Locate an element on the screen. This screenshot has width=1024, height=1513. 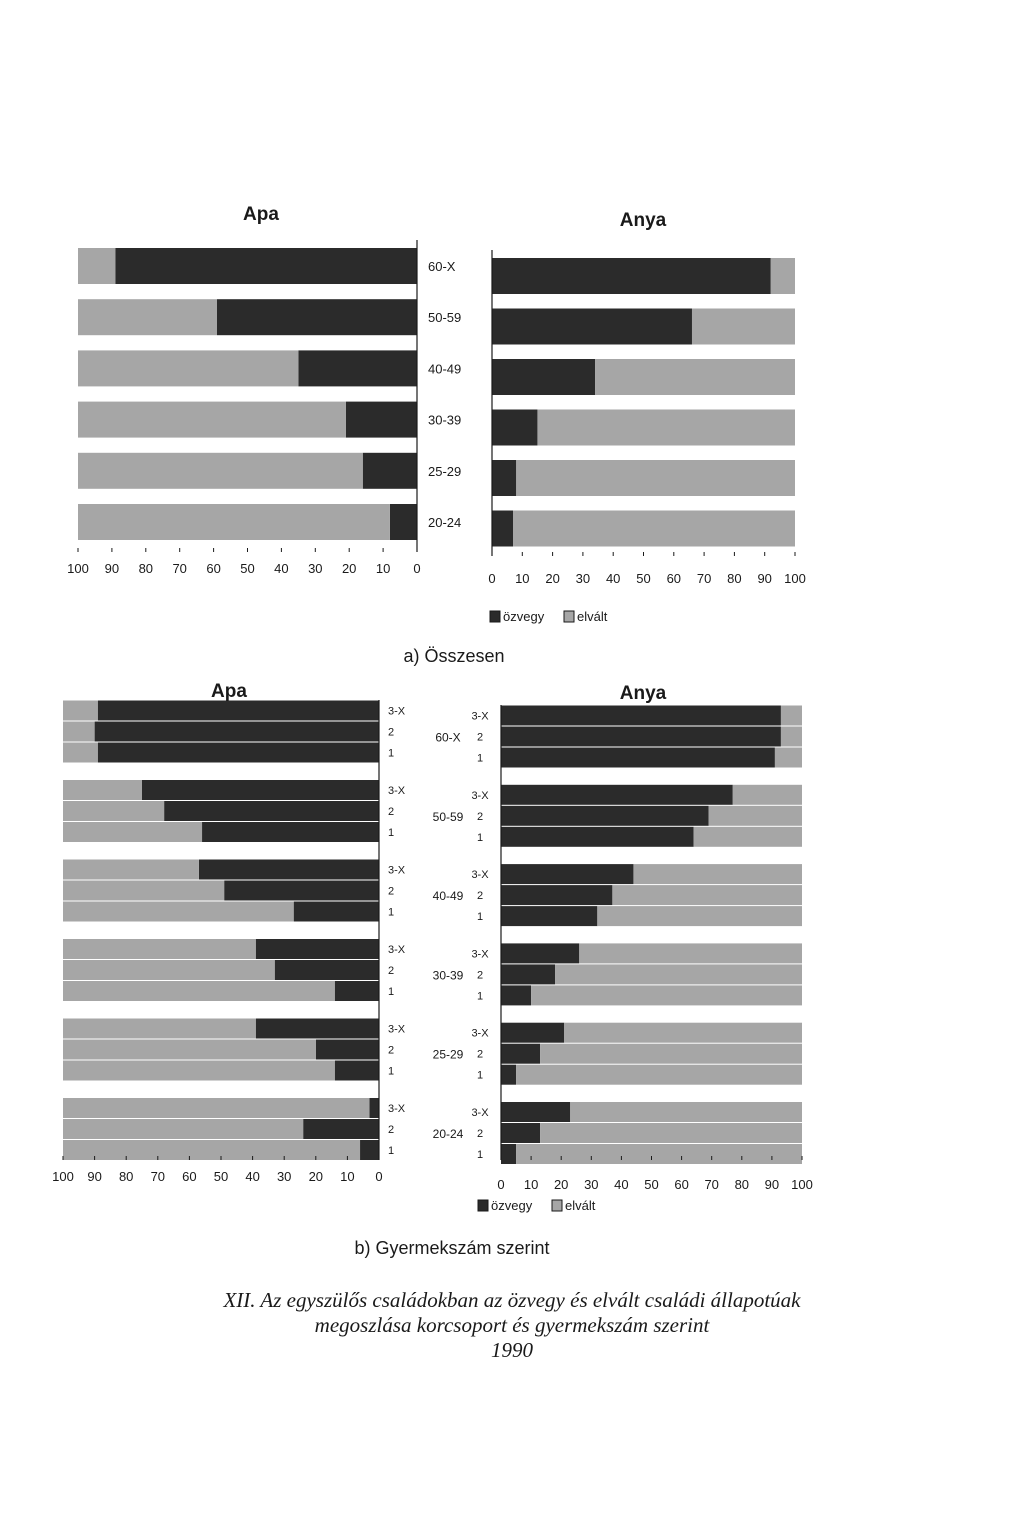
b-apa-tick-label-60: 60 is located at coordinates (189, 1176).